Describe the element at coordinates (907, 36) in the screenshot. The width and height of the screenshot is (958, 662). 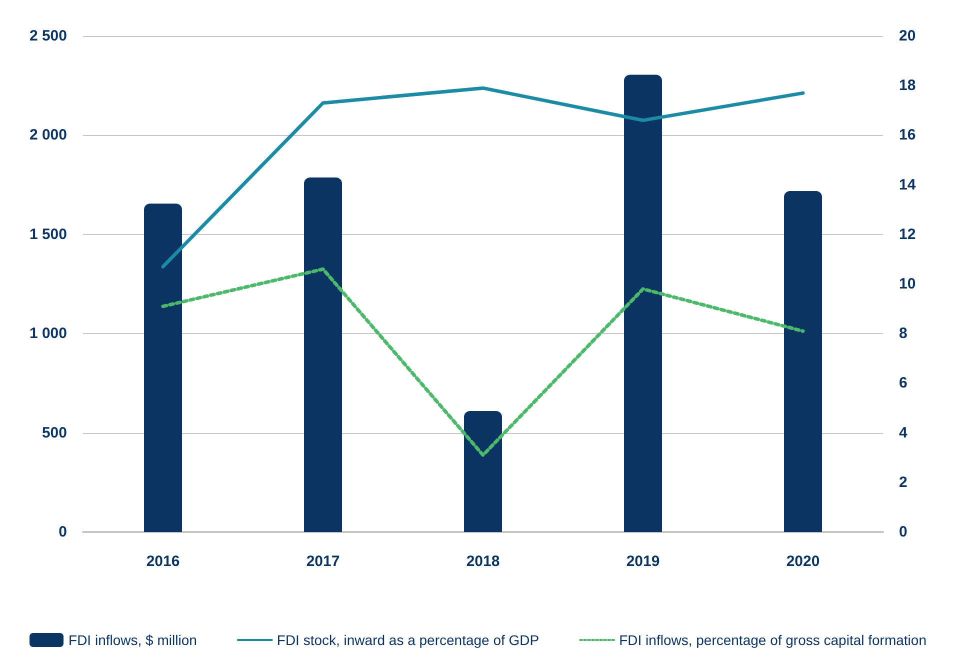
I see `y2-tick-label: 20` at that location.